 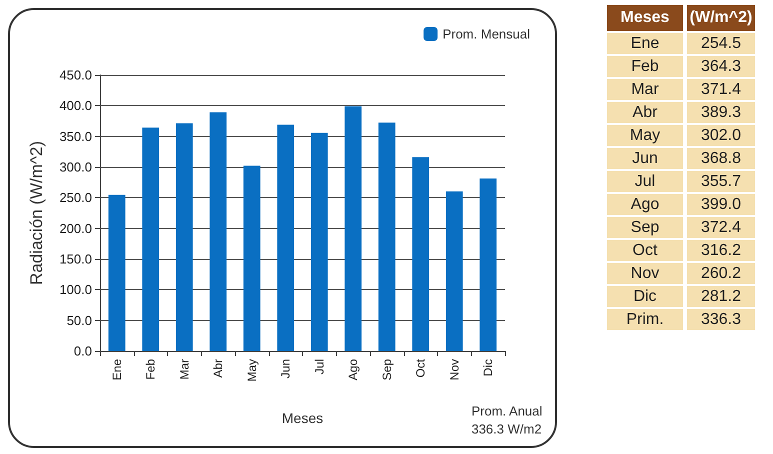 What do you see at coordinates (218, 368) in the screenshot?
I see `x-tick-label: Abr` at bounding box center [218, 368].